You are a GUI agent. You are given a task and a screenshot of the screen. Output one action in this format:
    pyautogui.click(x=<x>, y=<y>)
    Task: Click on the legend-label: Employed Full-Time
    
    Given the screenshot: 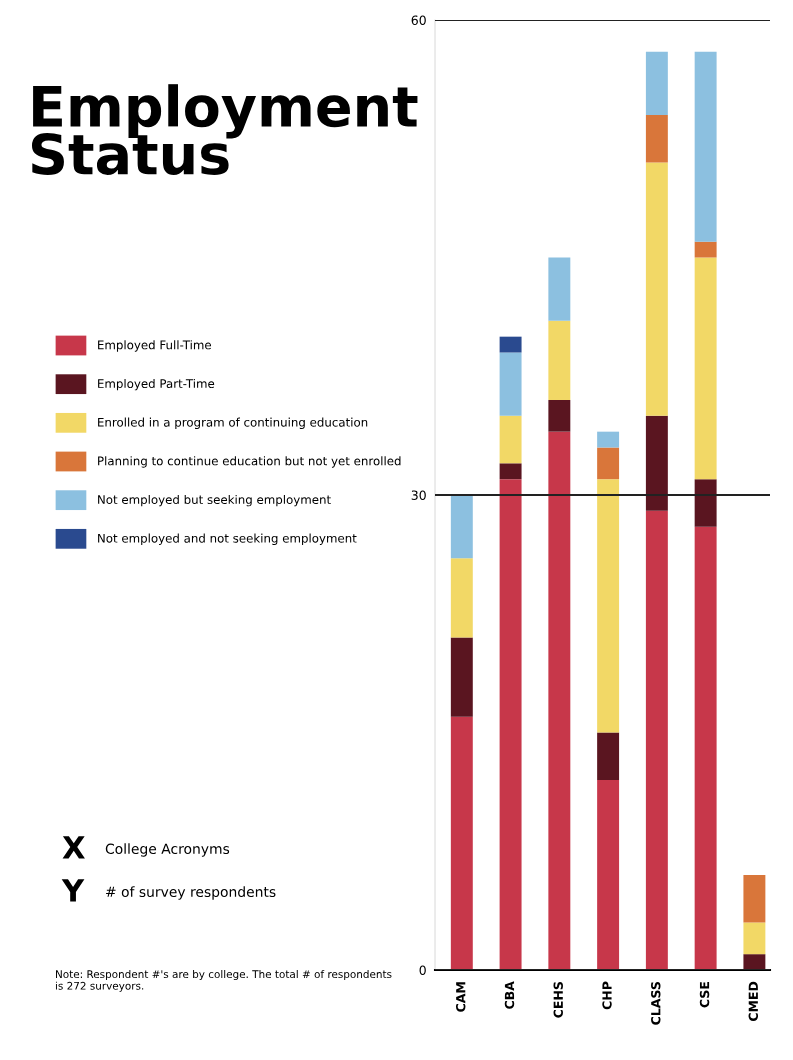 What is the action you would take?
    pyautogui.click(x=155, y=346)
    